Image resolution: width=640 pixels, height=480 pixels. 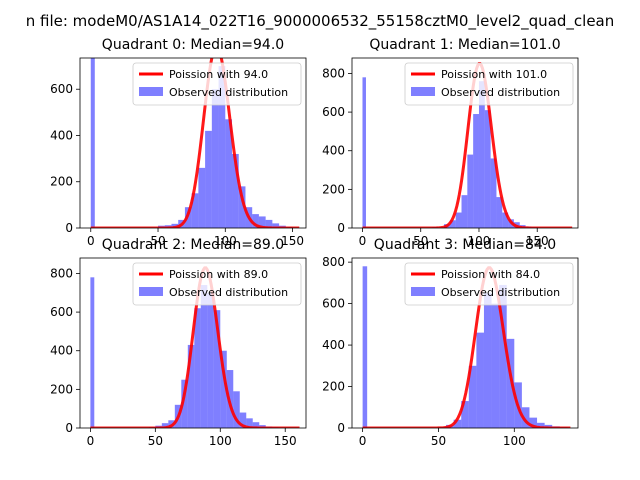 What do you see at coordinates (494, 74) in the screenshot?
I see `legend-line-label: Poission with 101.0` at bounding box center [494, 74].